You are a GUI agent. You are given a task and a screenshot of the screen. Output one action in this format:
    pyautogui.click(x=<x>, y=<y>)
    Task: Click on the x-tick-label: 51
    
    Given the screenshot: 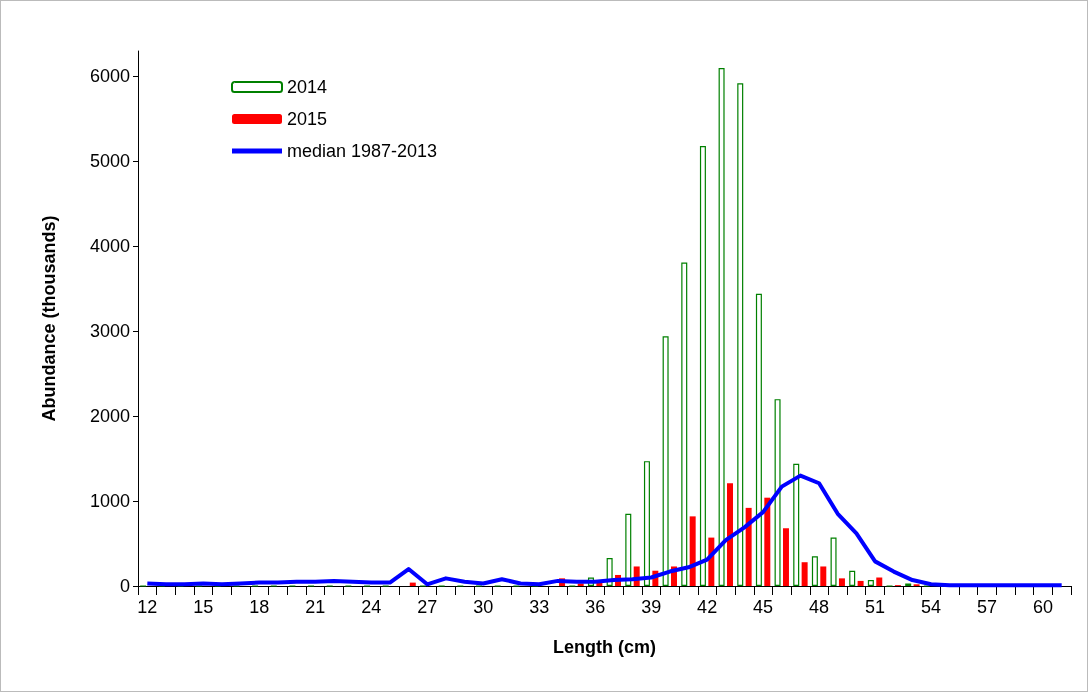 What is the action you would take?
    pyautogui.click(x=875, y=607)
    